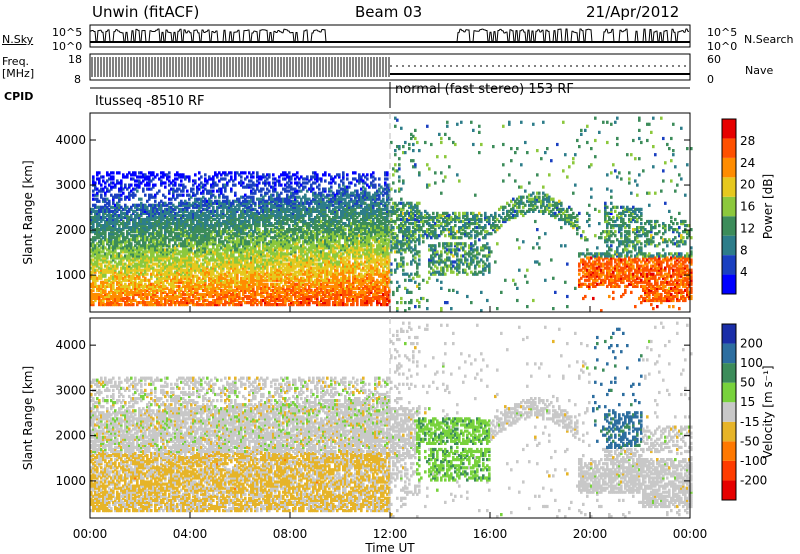 This screenshot has height=554, width=800. I want to click on freq-panel-frame, so click(390, 67).